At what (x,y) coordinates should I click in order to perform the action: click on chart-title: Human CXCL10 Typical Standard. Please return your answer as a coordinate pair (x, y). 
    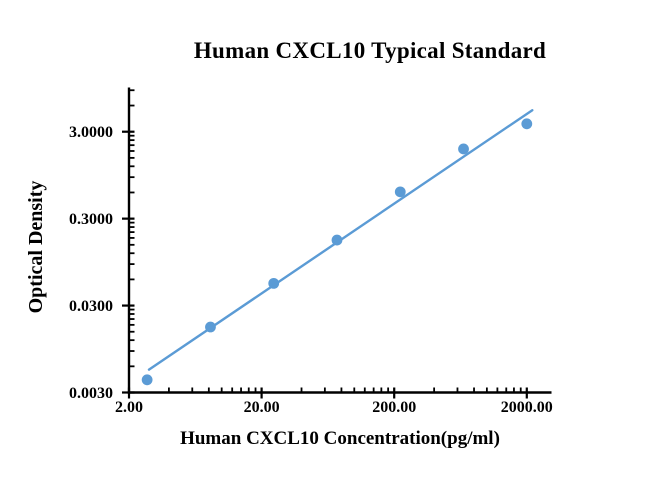
    Looking at the image, I should click on (370, 50).